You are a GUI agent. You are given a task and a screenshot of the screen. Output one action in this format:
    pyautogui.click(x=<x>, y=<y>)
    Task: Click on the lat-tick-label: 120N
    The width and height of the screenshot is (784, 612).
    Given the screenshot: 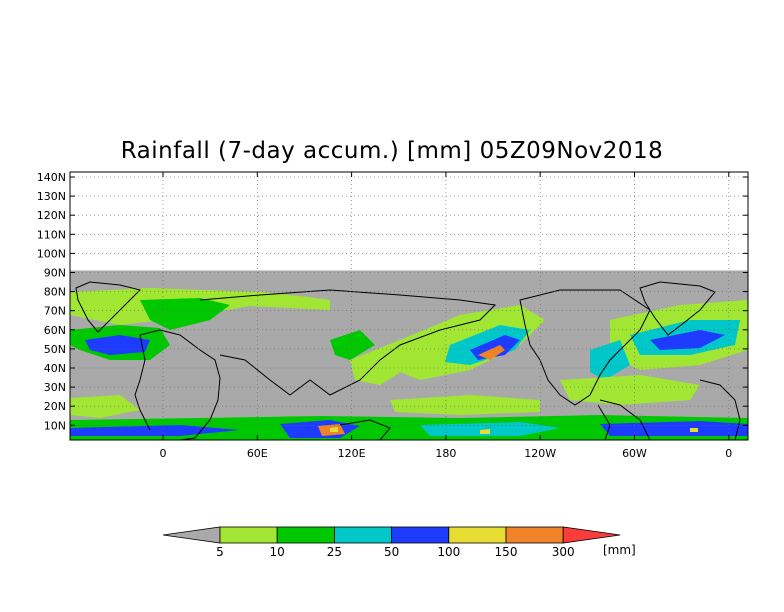 What is the action you would take?
    pyautogui.click(x=51, y=215)
    